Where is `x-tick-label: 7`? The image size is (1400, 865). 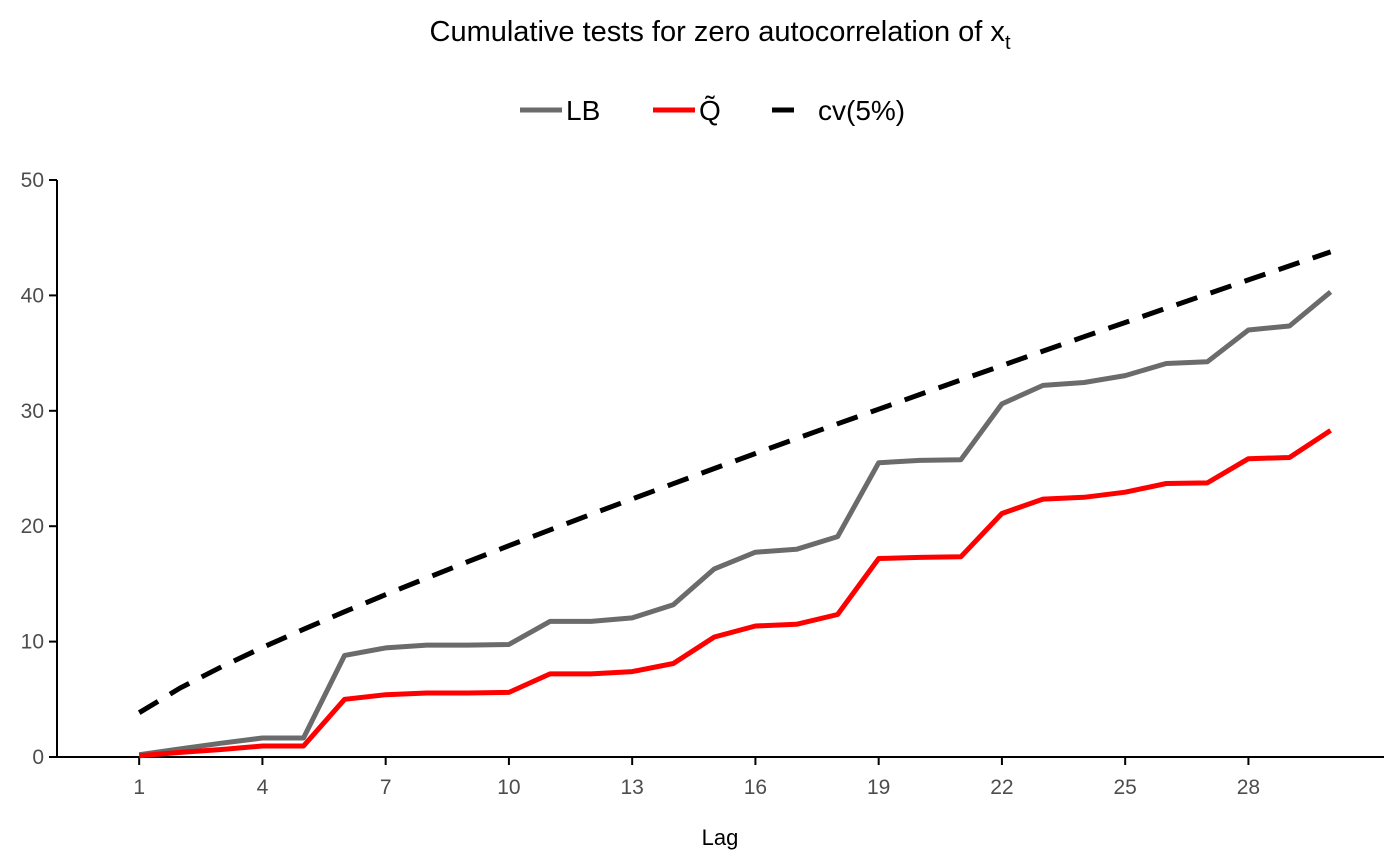 x-tick-label: 7 is located at coordinates (386, 787).